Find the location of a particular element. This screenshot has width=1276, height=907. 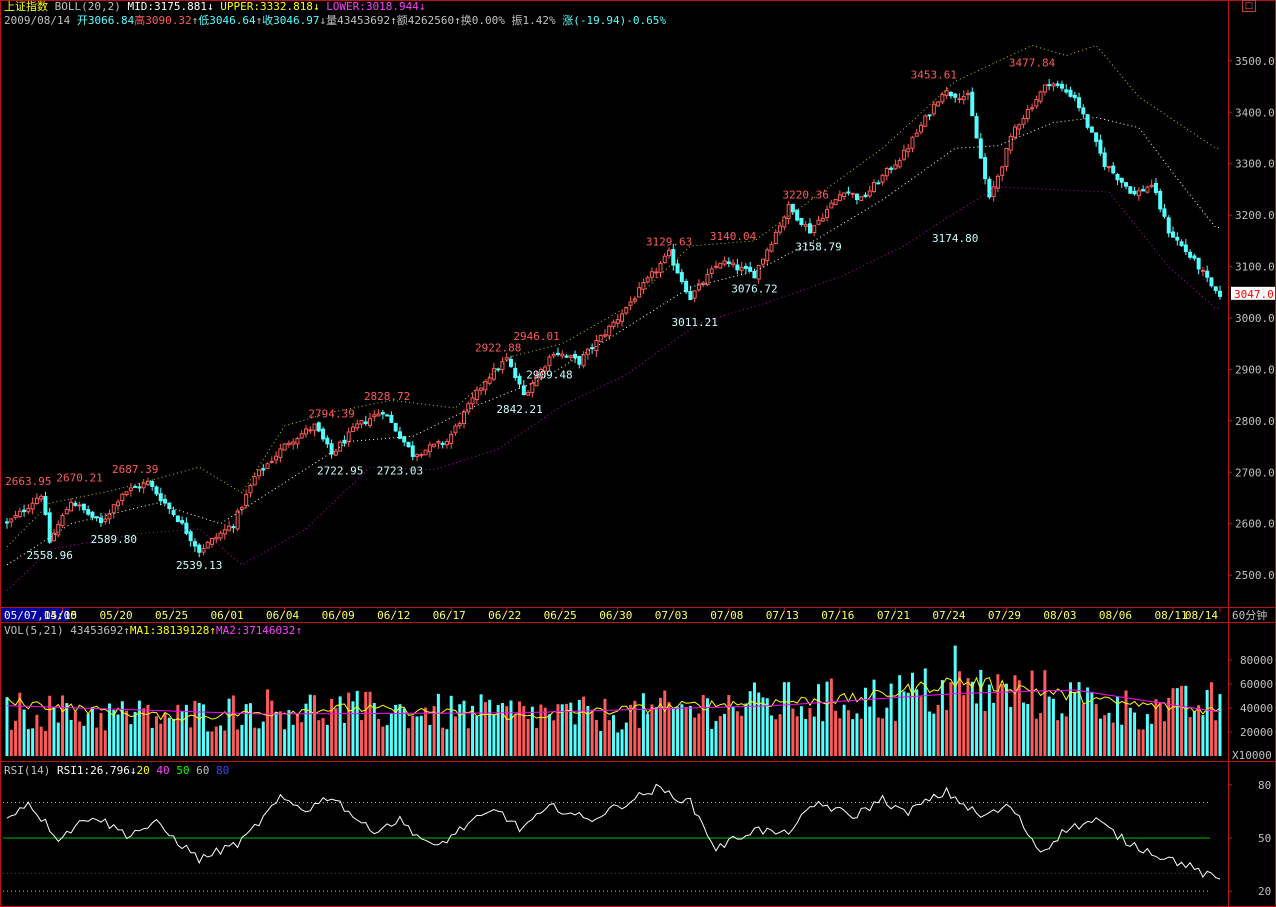

bar-date: 2009/08/14 is located at coordinates (37, 20).